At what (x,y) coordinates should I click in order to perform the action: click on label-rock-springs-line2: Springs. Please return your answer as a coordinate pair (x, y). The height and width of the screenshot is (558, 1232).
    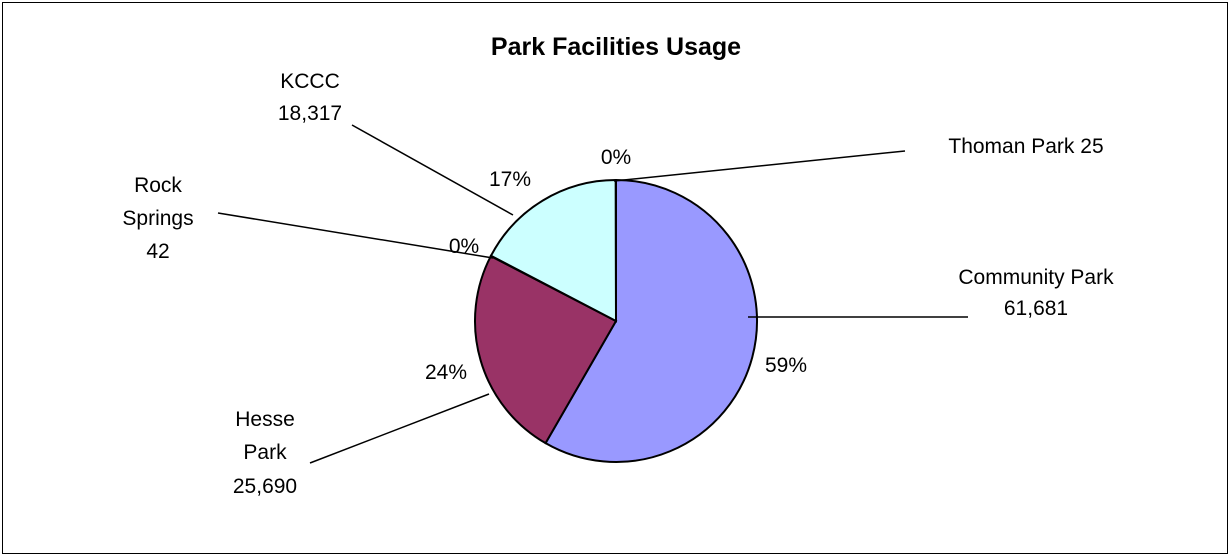
    Looking at the image, I should click on (157, 218).